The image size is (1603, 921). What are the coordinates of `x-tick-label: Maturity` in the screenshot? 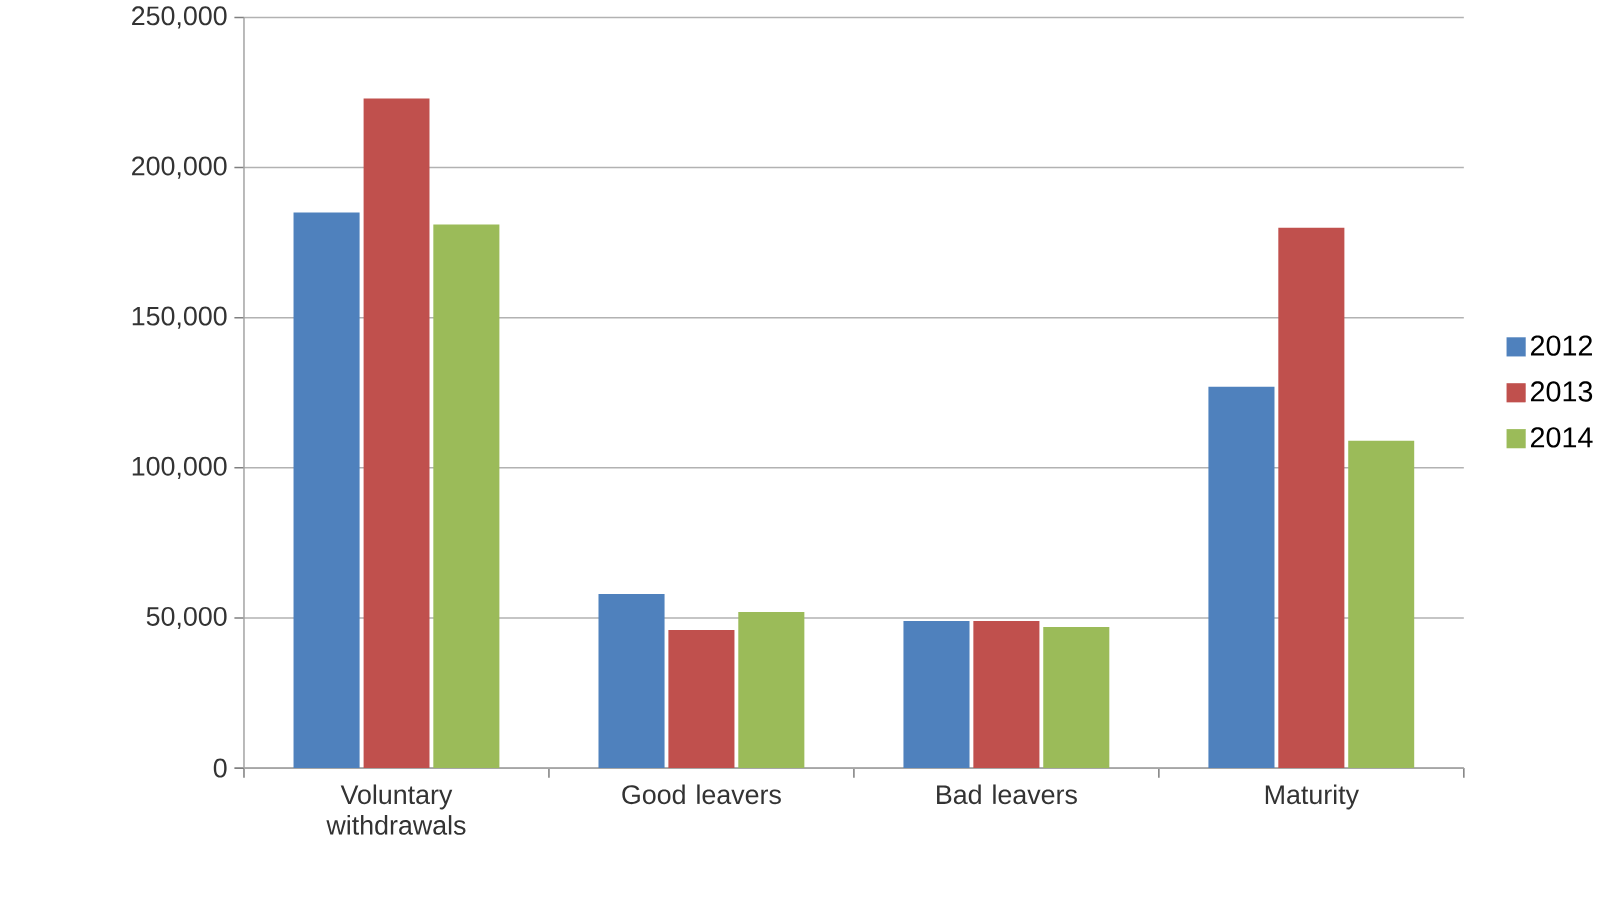 It's located at (1312, 797).